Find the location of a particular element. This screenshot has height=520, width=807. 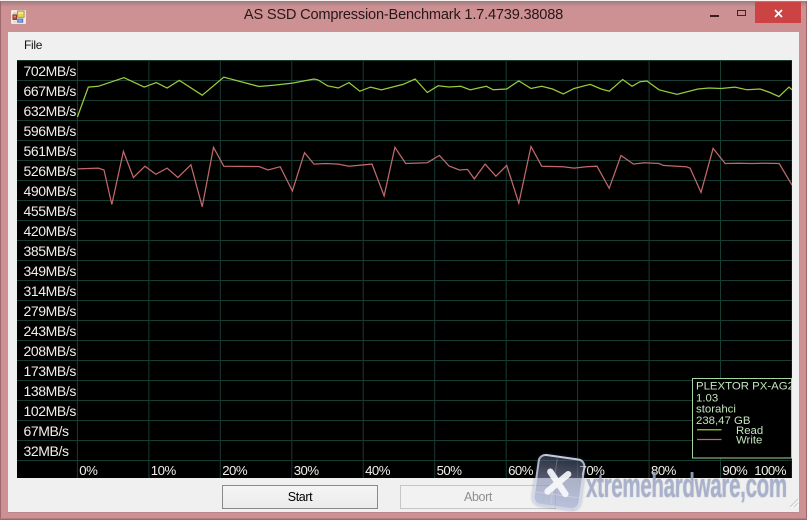

svg-text: 138MB/s is located at coordinates (50, 391).